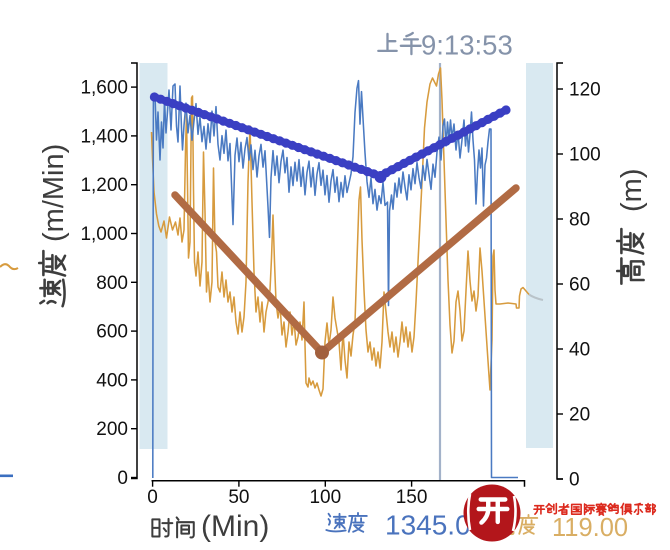 Image resolution: width=670 pixels, height=550 pixels. Describe the element at coordinates (104, 136) in the screenshot. I see `svg-text: 1,400` at that location.